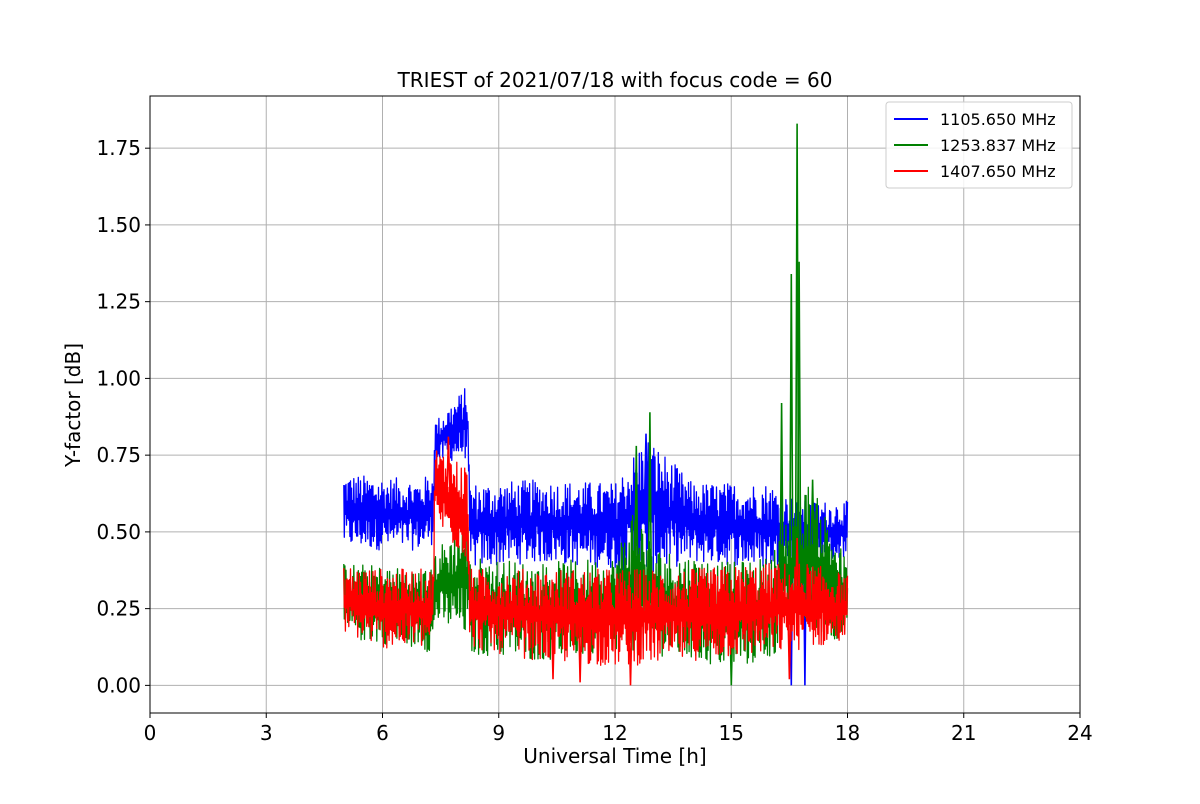 This screenshot has height=804, width=1200. What do you see at coordinates (614, 756) in the screenshot?
I see `x-axis-label: Universal Time [h]` at bounding box center [614, 756].